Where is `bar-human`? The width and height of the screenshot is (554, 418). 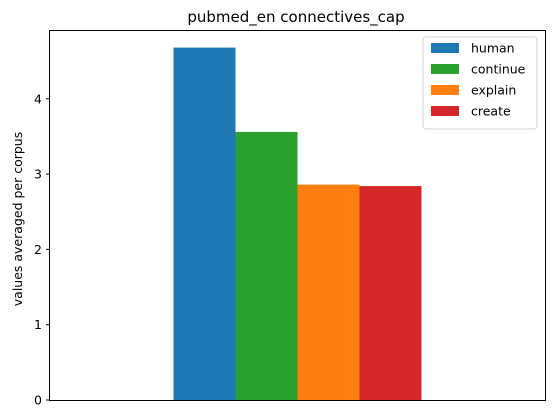
bar-human is located at coordinates (204, 223).